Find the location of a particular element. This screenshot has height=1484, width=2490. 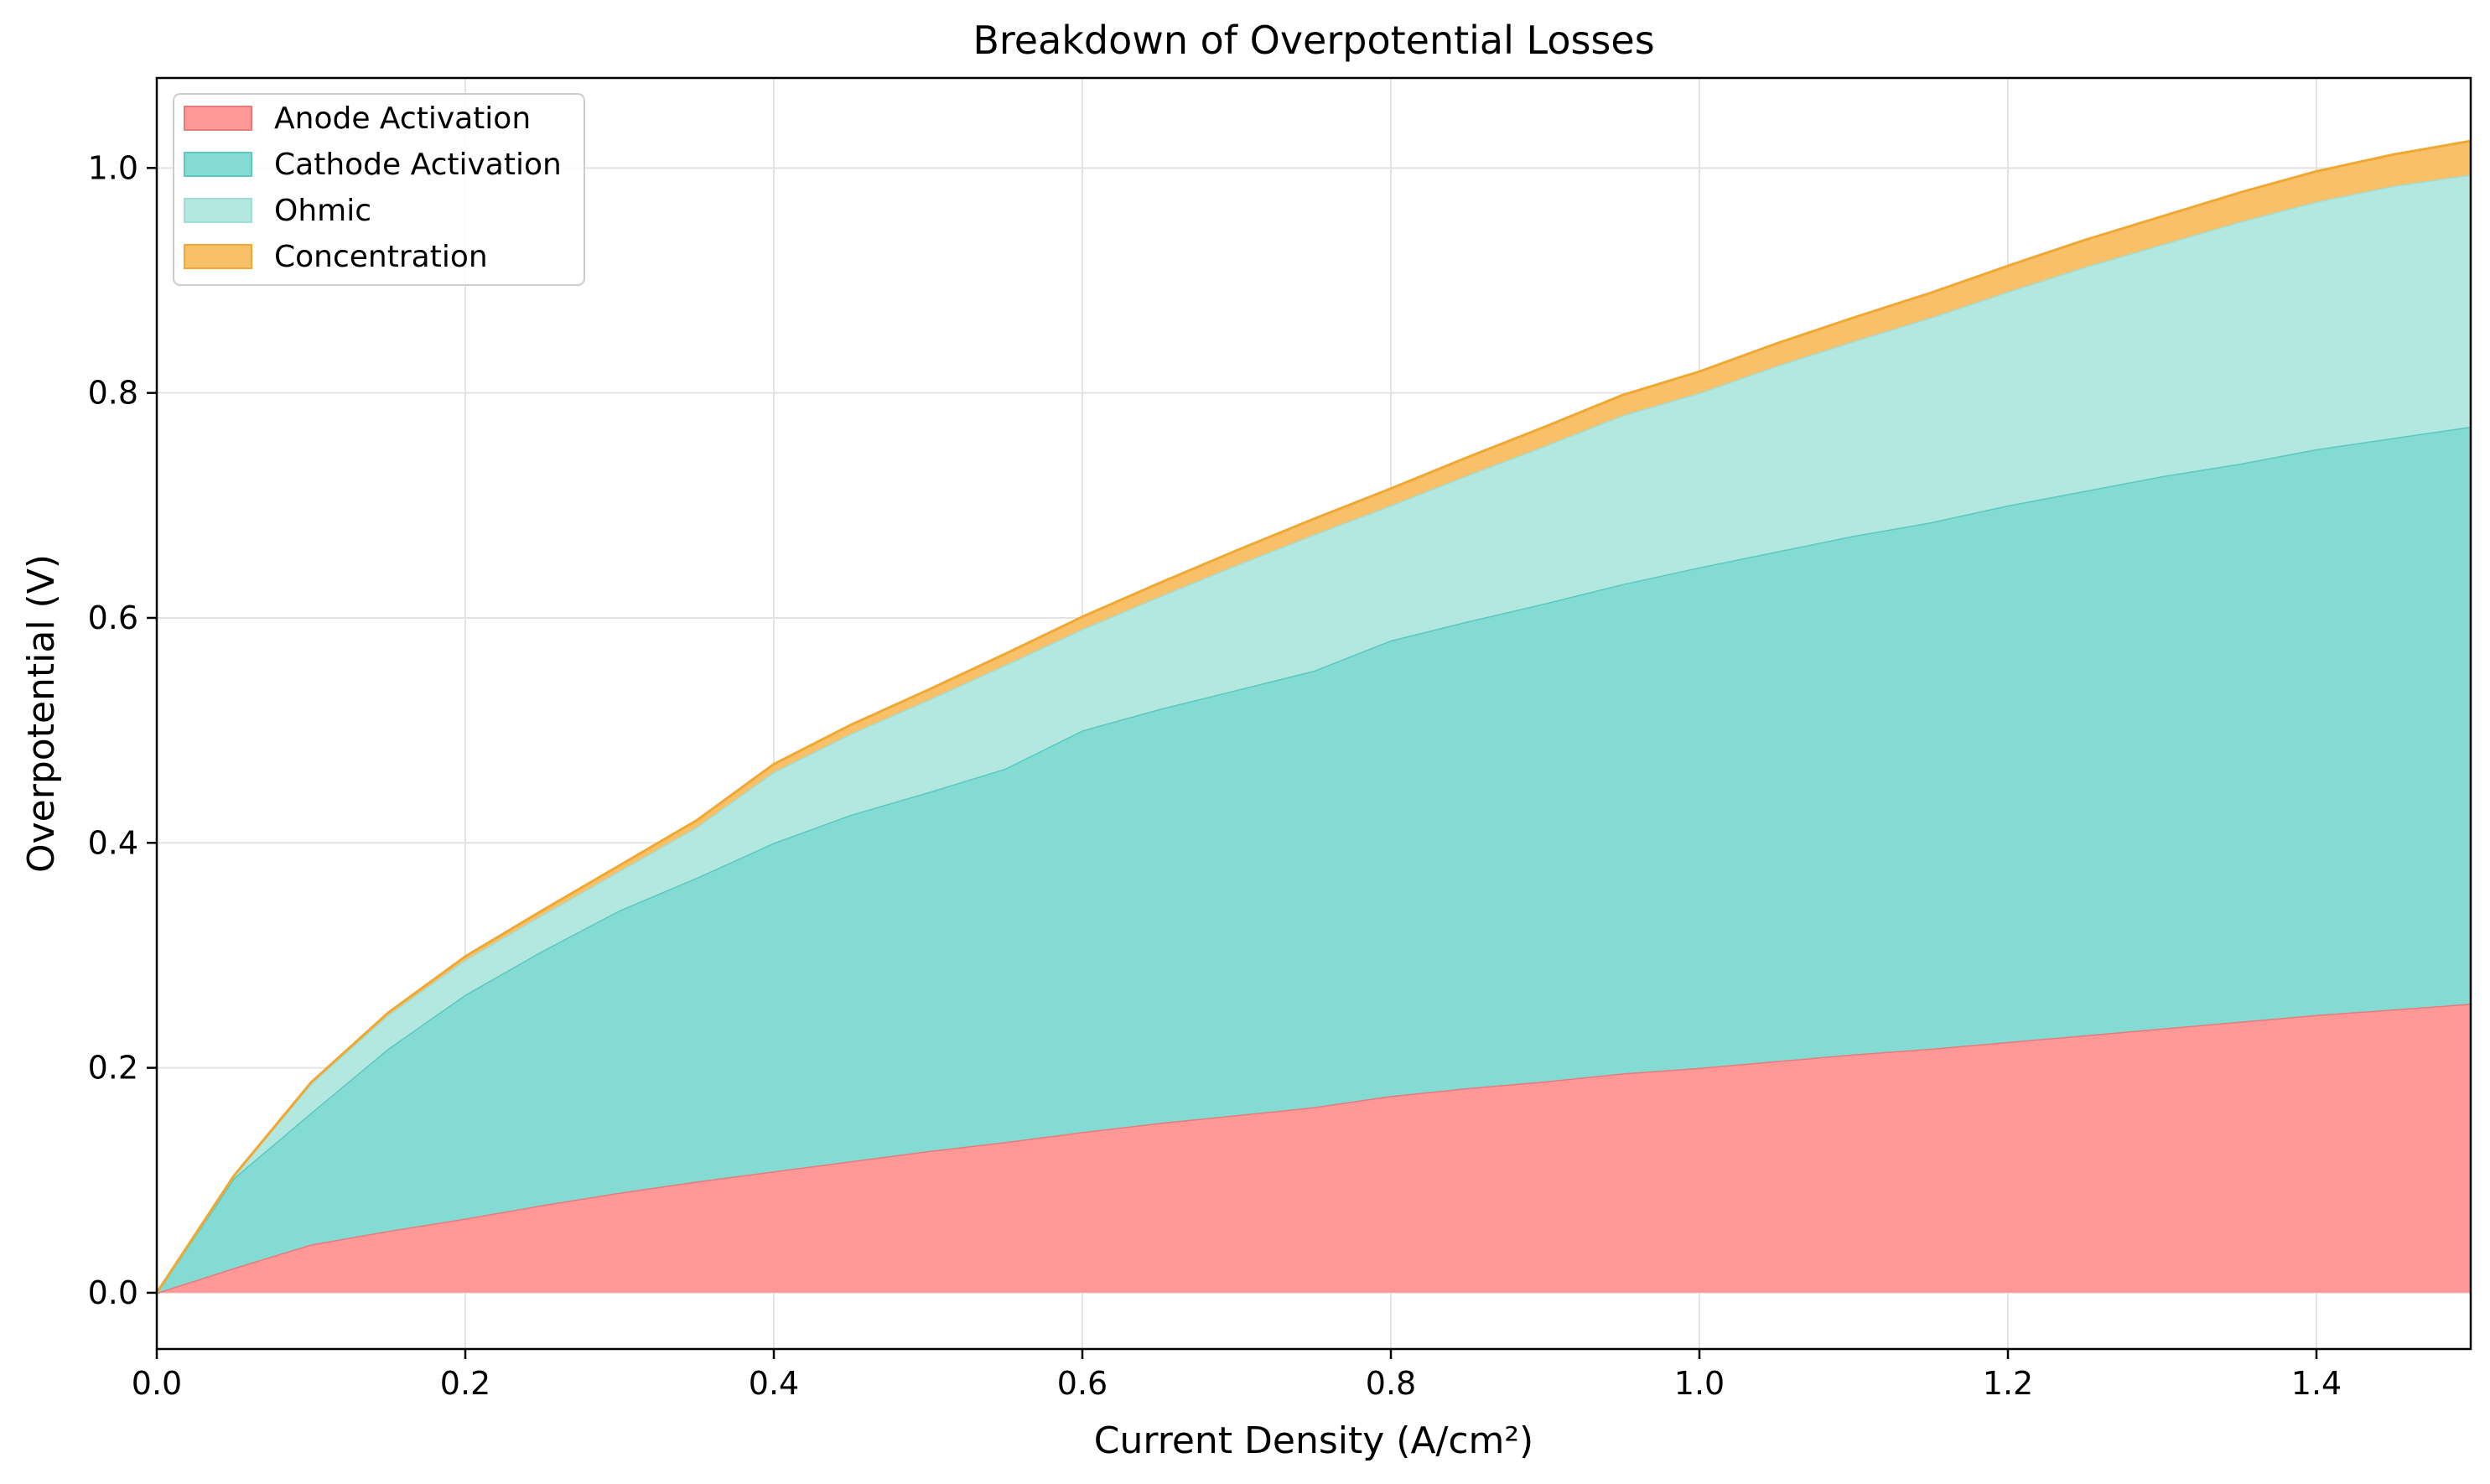

x-tick-label: 0.4 is located at coordinates (774, 1383).